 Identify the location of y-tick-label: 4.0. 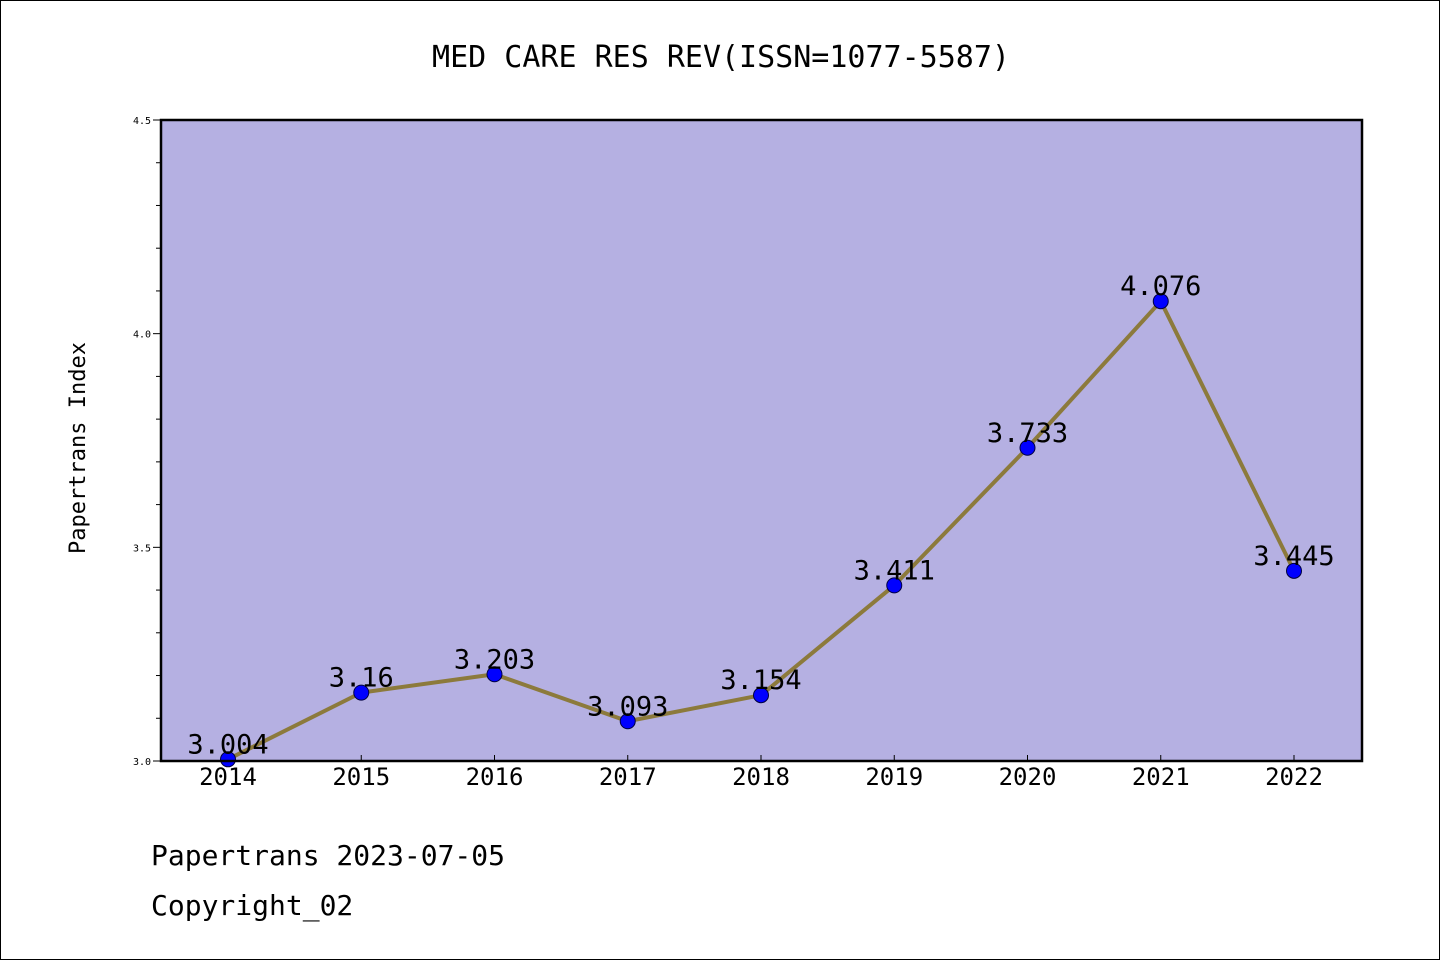
(142, 335).